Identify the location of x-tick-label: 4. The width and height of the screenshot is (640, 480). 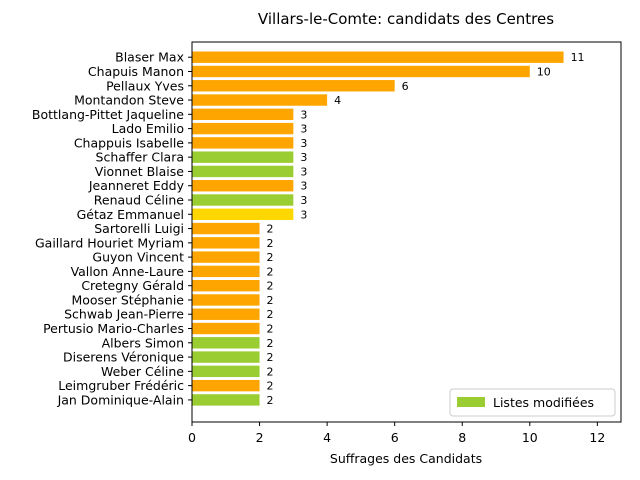
(327, 437).